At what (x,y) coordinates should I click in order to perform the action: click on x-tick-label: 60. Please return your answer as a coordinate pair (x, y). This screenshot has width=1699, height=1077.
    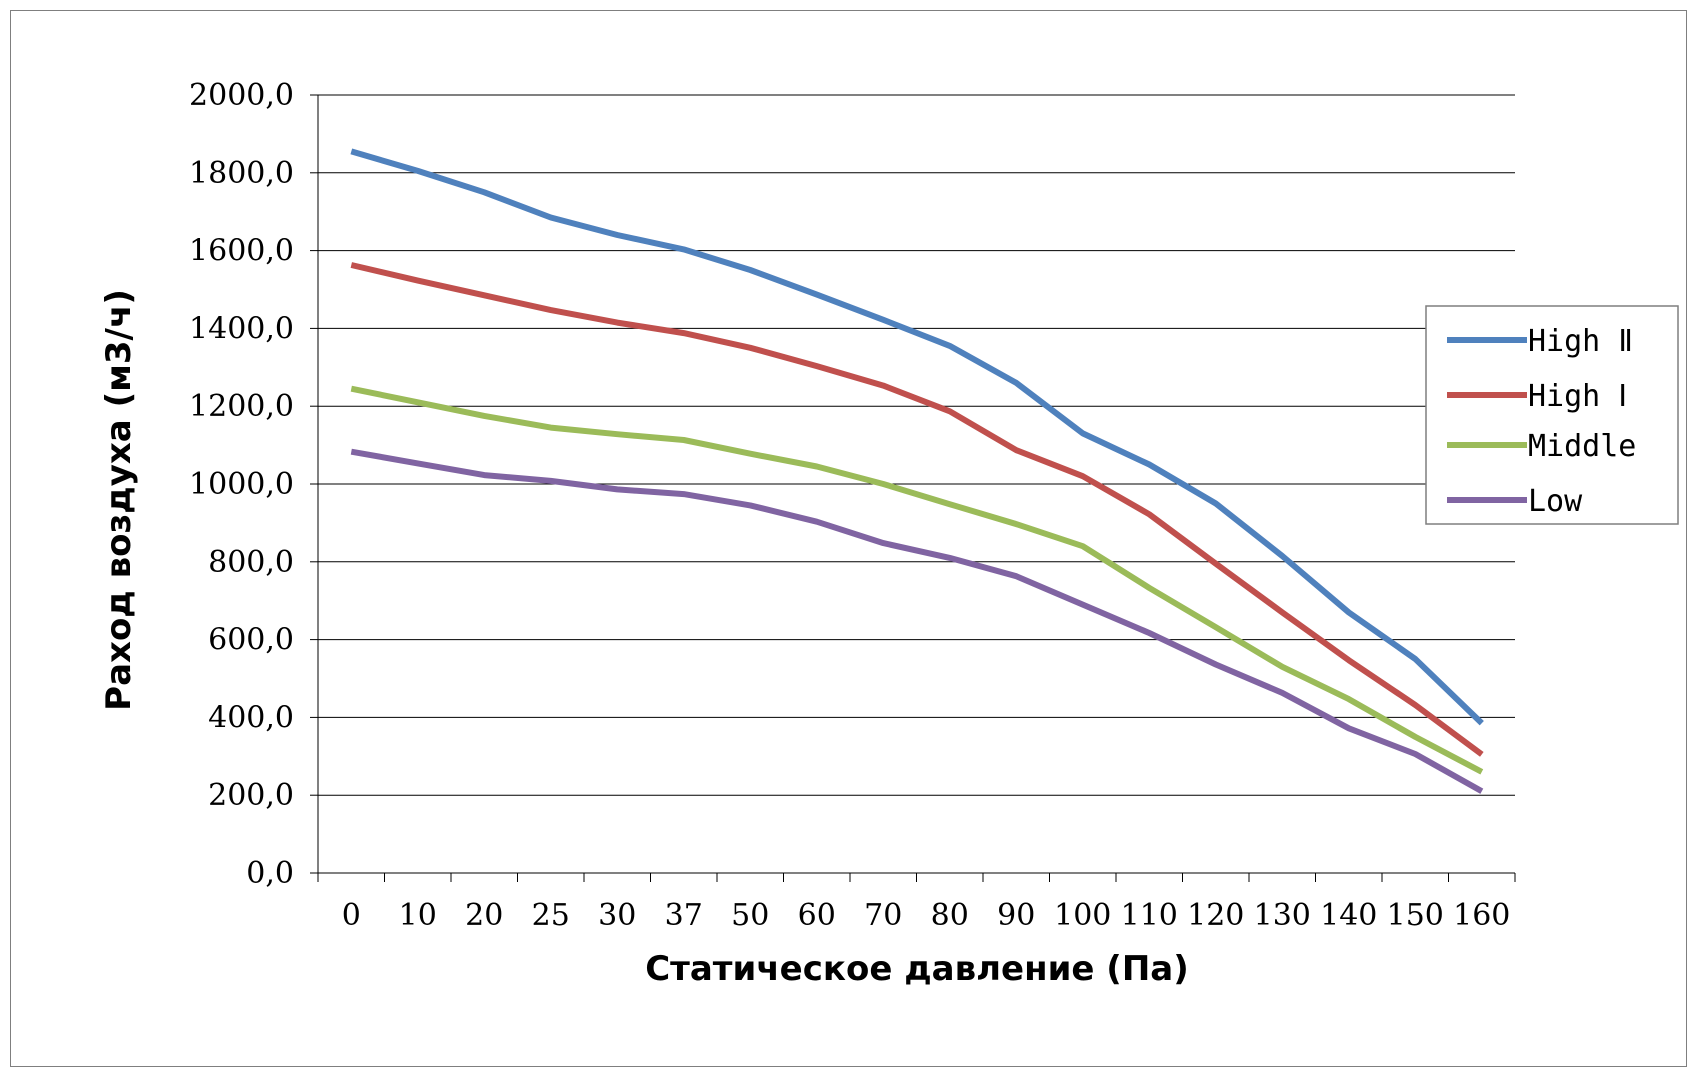
    Looking at the image, I should click on (817, 915).